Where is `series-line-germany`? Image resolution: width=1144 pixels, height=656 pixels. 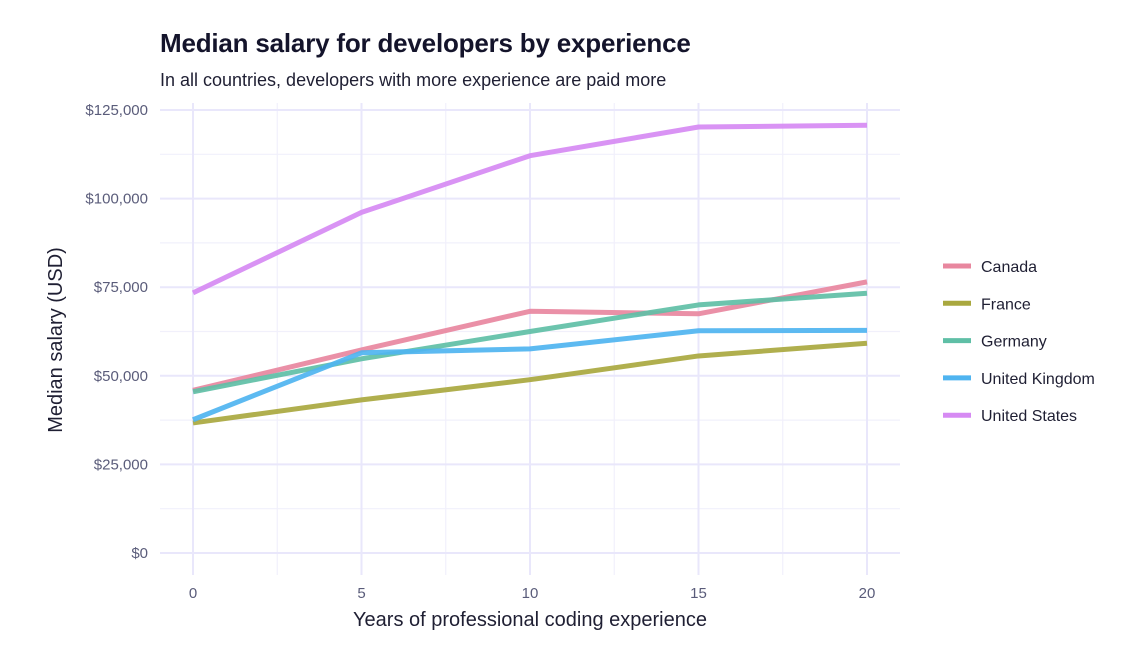 series-line-germany is located at coordinates (530, 342).